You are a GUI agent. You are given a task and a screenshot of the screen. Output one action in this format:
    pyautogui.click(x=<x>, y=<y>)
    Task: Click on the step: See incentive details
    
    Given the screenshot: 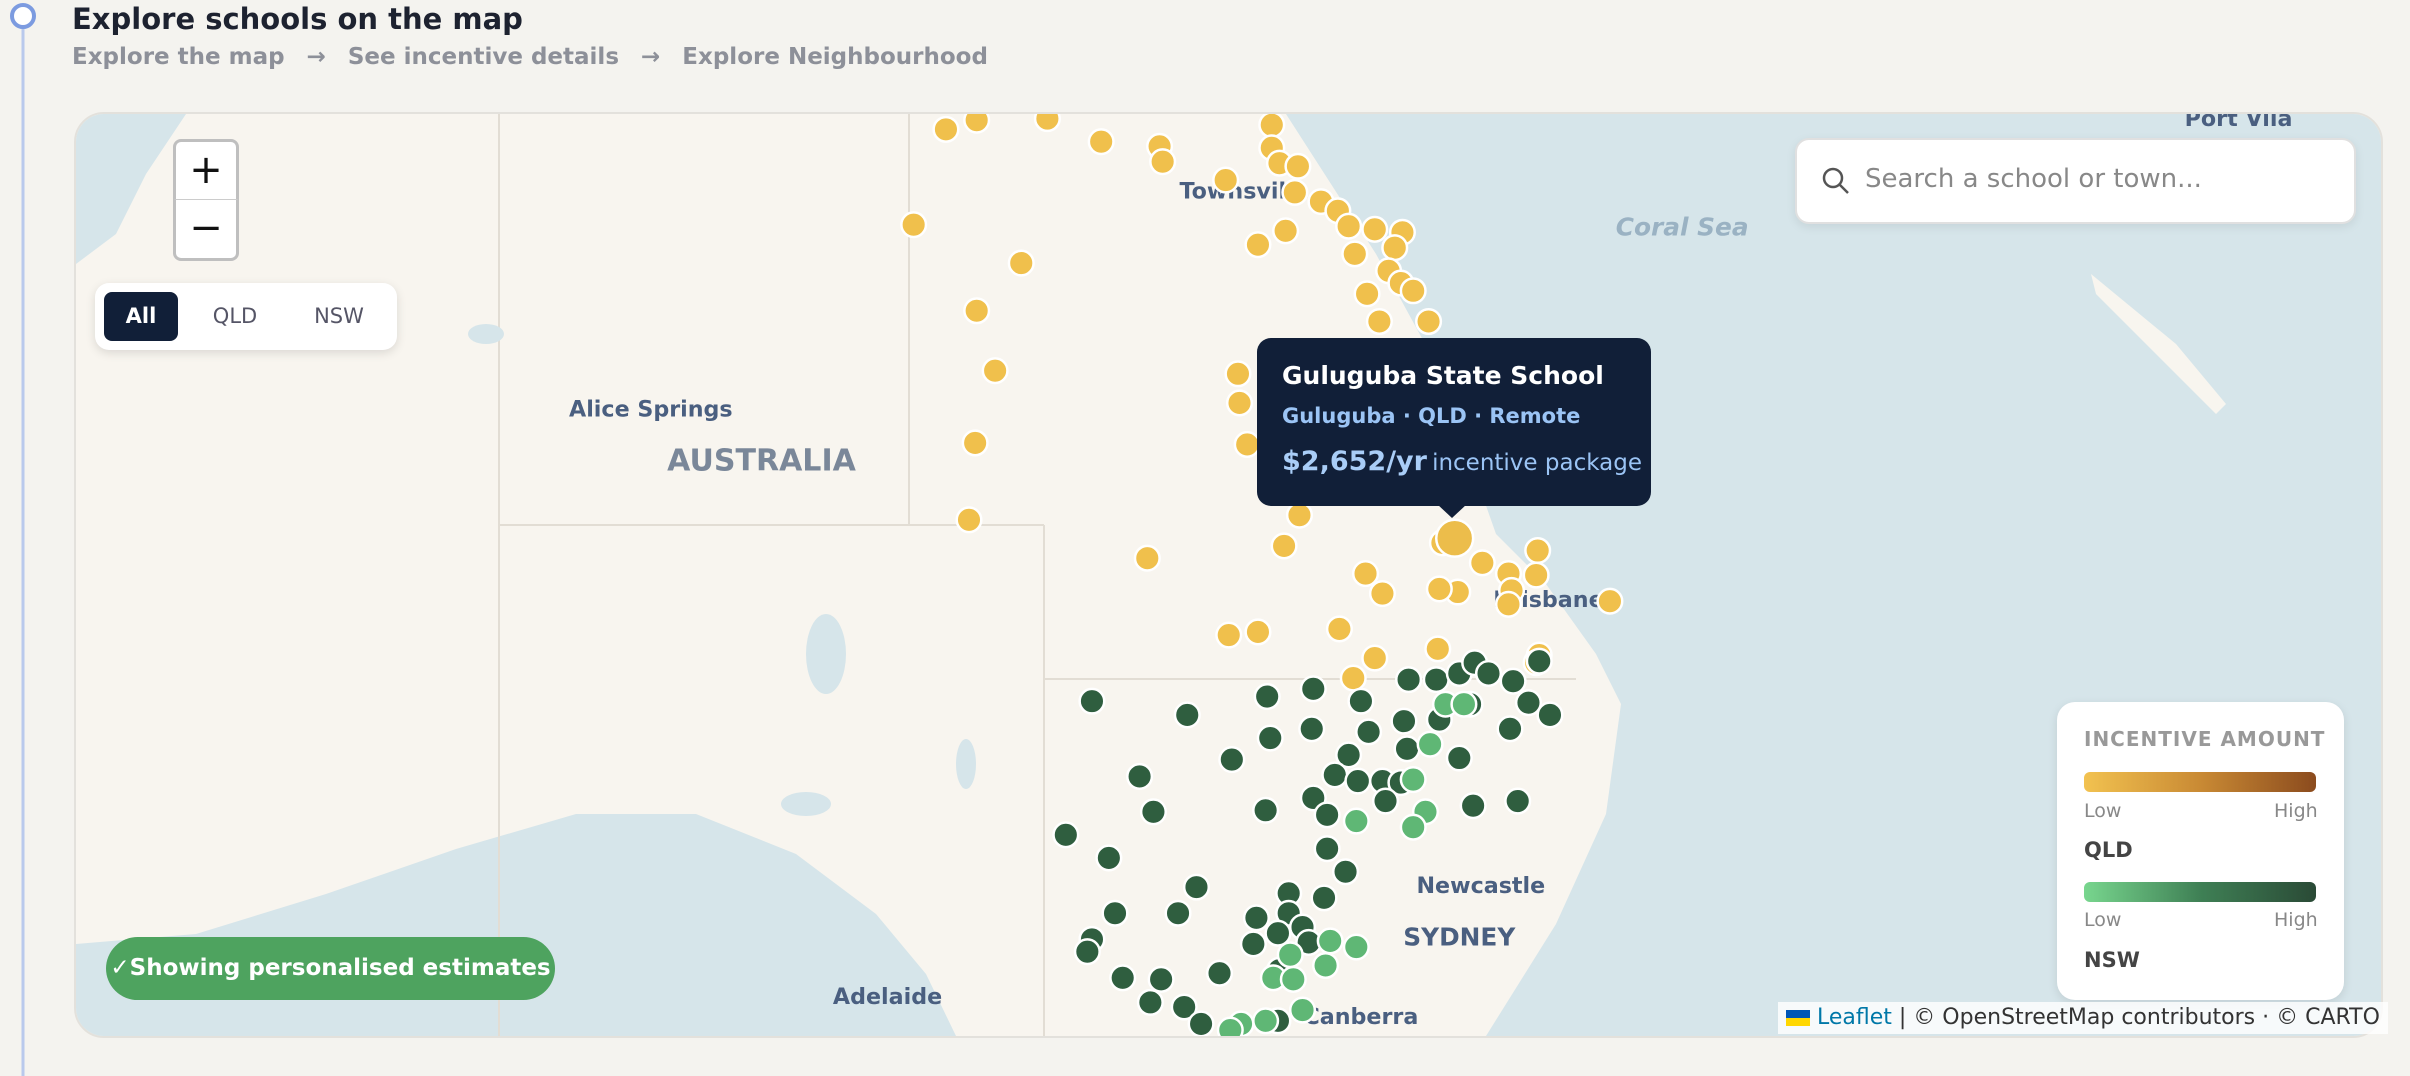 What is the action you would take?
    pyautogui.click(x=483, y=57)
    